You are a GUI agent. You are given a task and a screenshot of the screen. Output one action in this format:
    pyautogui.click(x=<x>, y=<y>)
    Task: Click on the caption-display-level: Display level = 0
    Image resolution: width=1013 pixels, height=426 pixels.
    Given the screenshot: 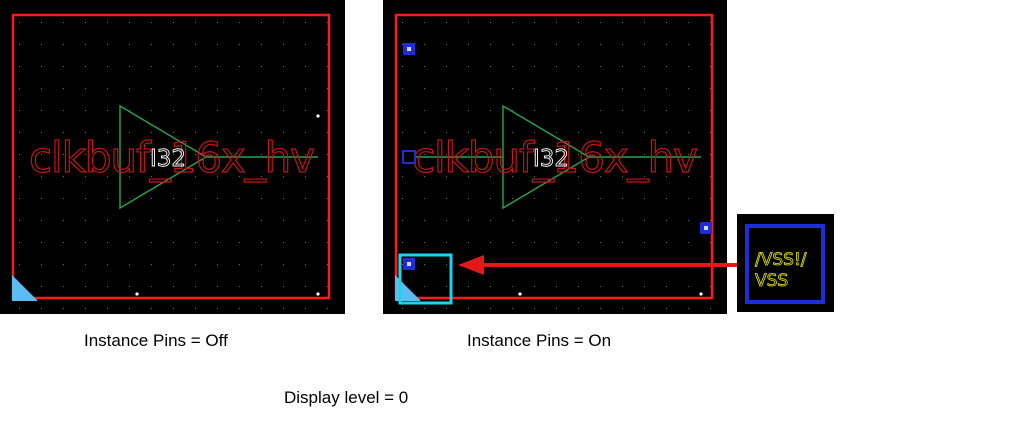 What is the action you would take?
    pyautogui.click(x=346, y=397)
    